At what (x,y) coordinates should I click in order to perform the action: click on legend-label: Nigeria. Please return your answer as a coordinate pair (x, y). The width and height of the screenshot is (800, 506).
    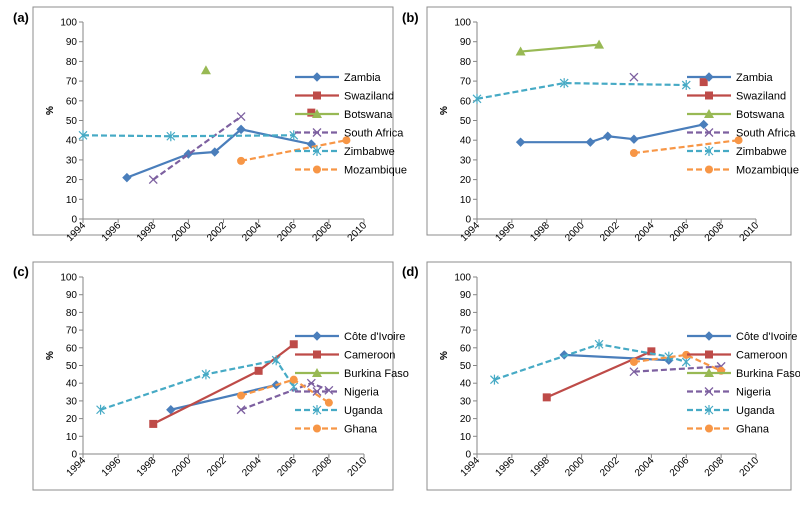
    Looking at the image, I should click on (754, 393).